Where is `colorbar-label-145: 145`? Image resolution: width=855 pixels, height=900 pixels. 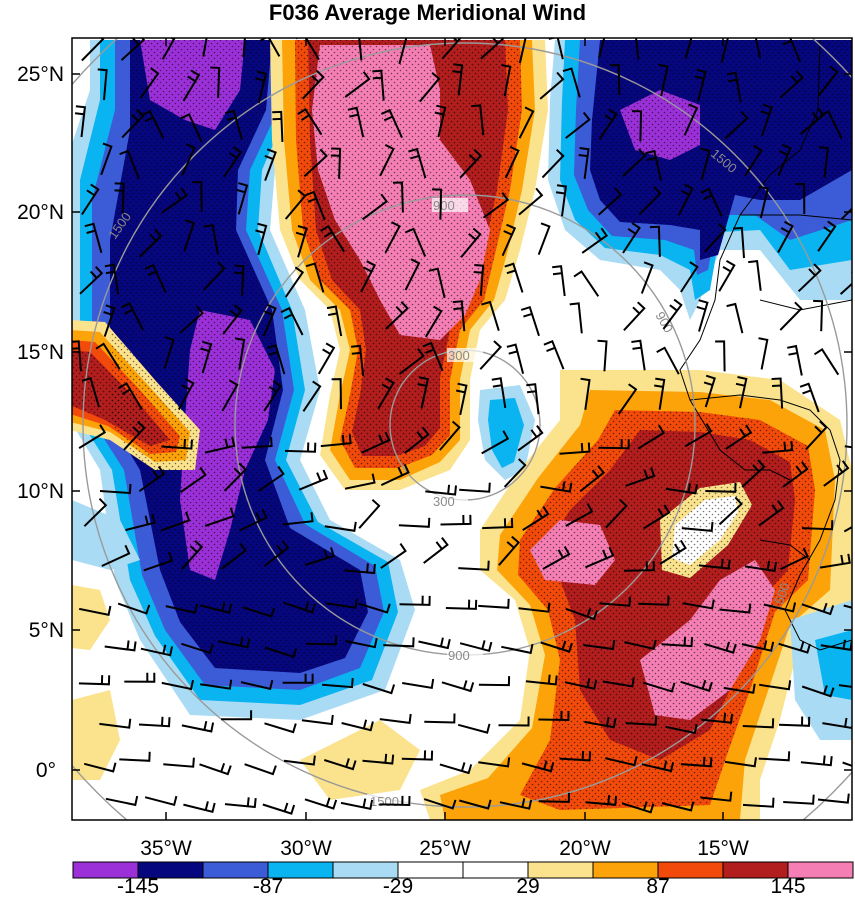
colorbar-label-145: 145 is located at coordinates (787, 886).